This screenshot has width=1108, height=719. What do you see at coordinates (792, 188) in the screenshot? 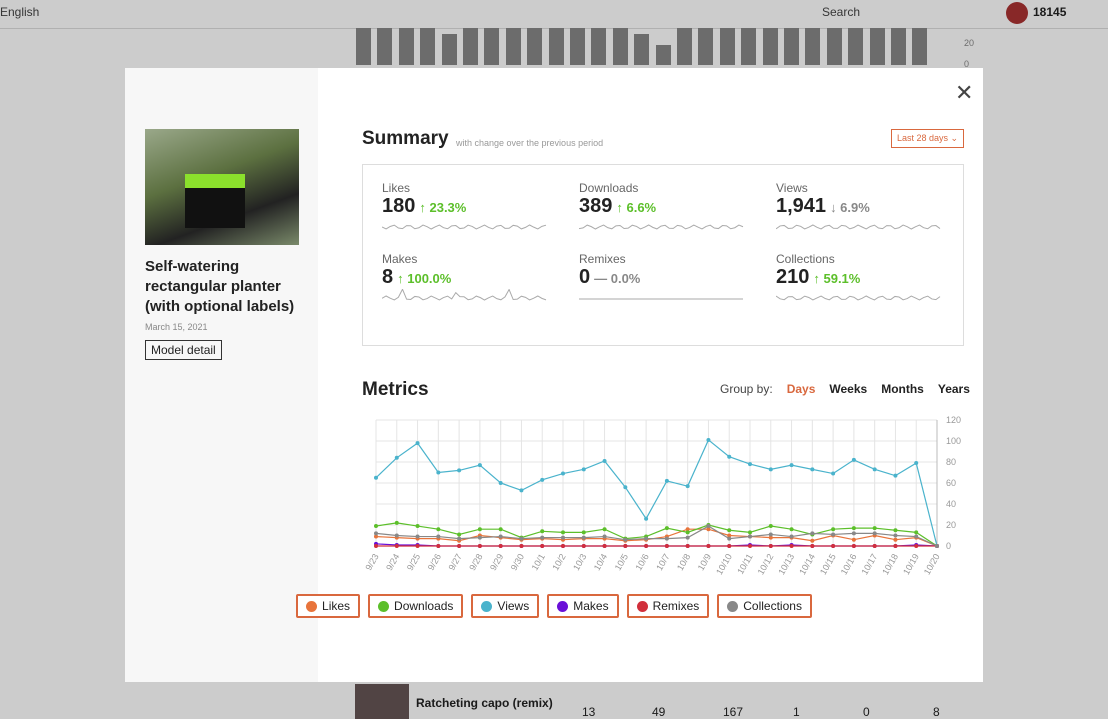
I see `card-label: Views` at bounding box center [792, 188].